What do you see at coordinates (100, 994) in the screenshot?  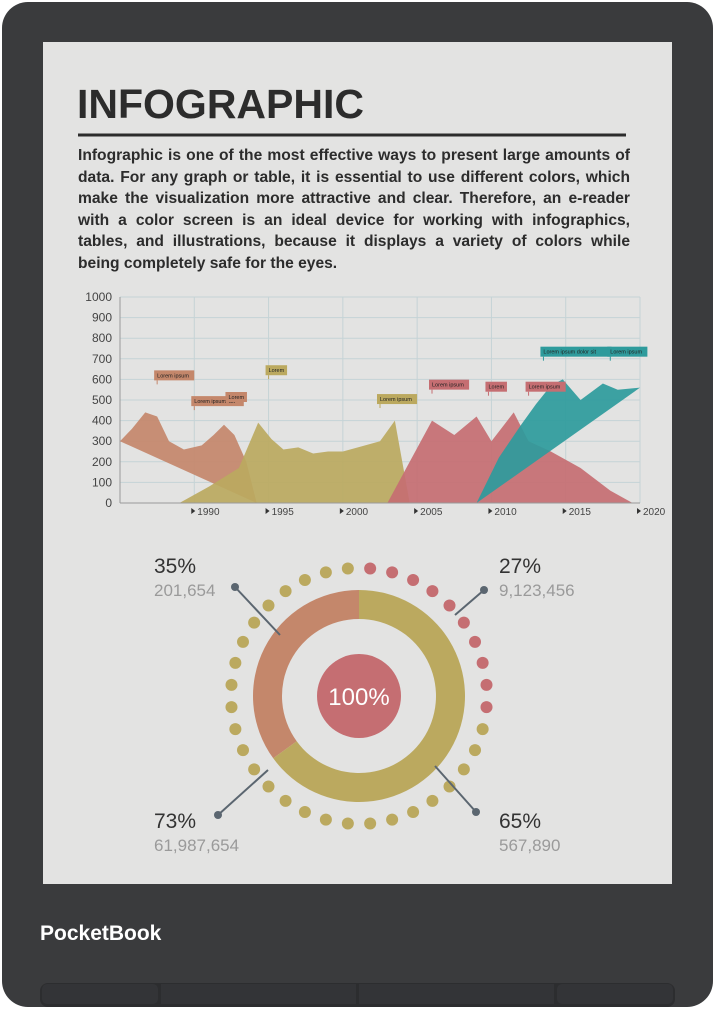 I see `home-button` at bounding box center [100, 994].